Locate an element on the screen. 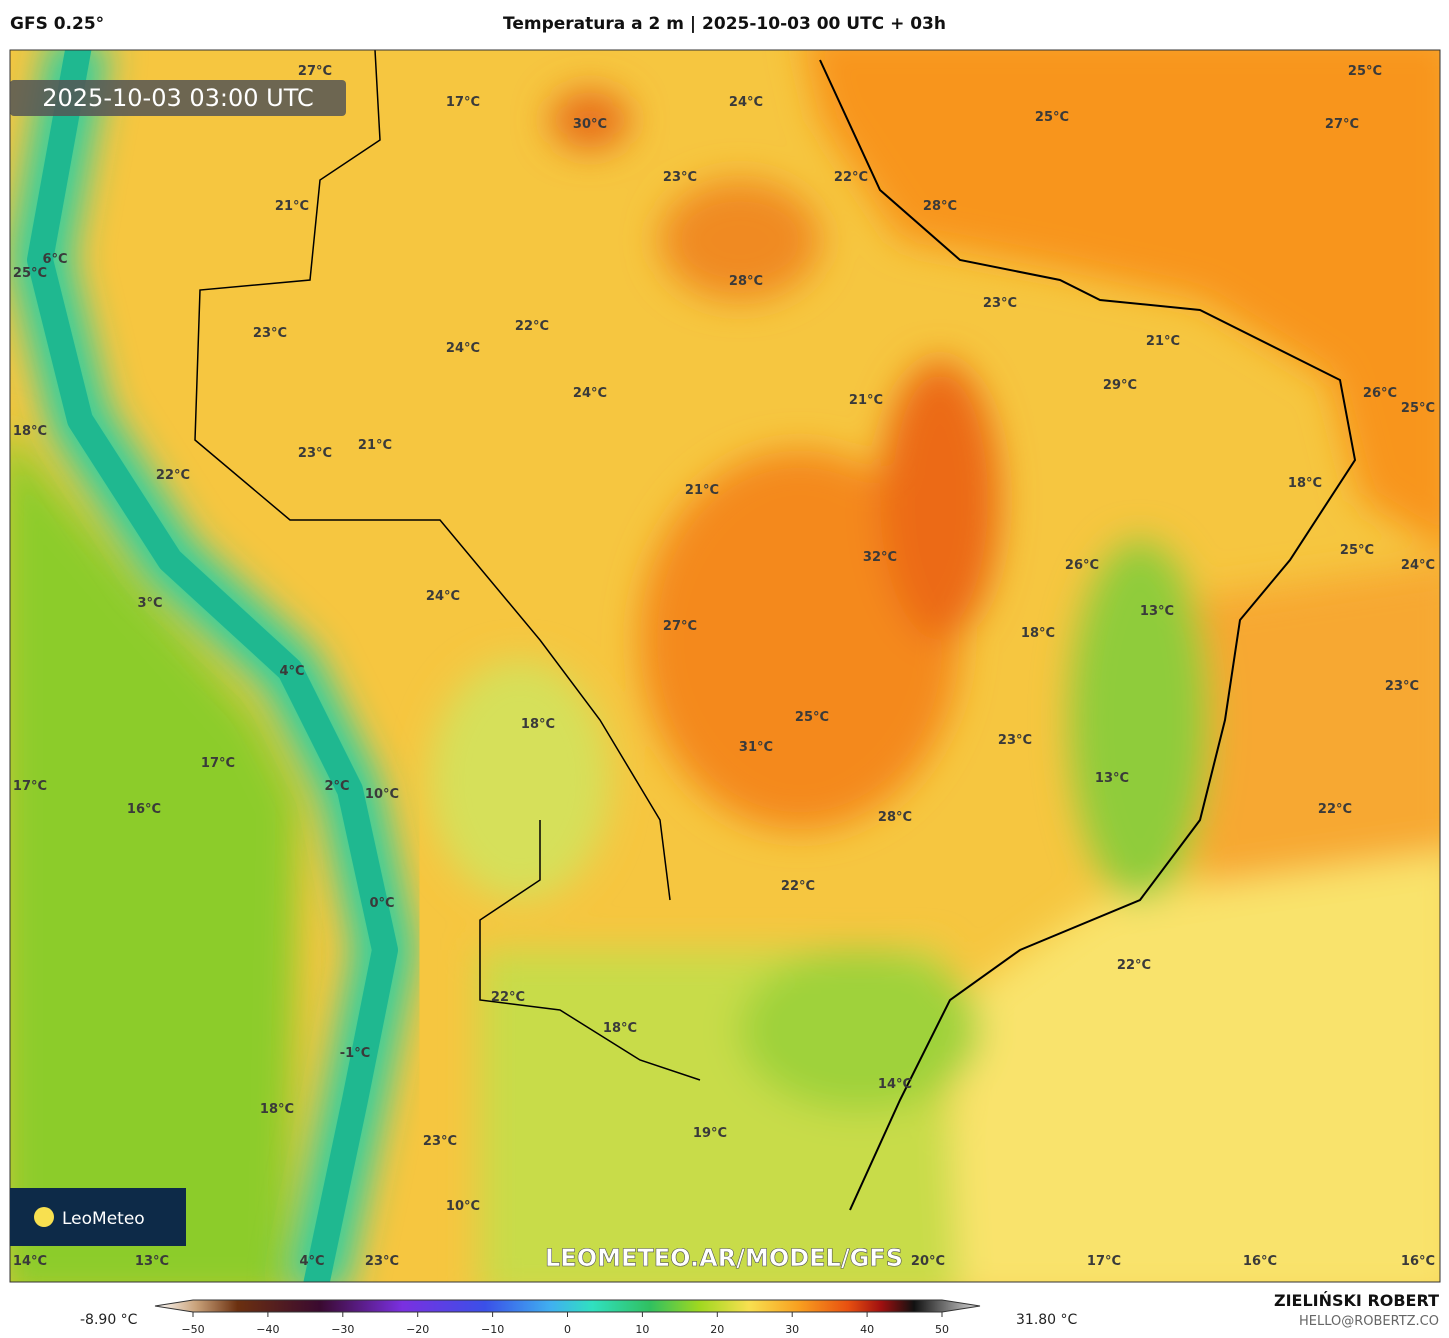 This screenshot has height=1338, width=1449. colorbar-tick-label: 10 is located at coordinates (642, 1329).